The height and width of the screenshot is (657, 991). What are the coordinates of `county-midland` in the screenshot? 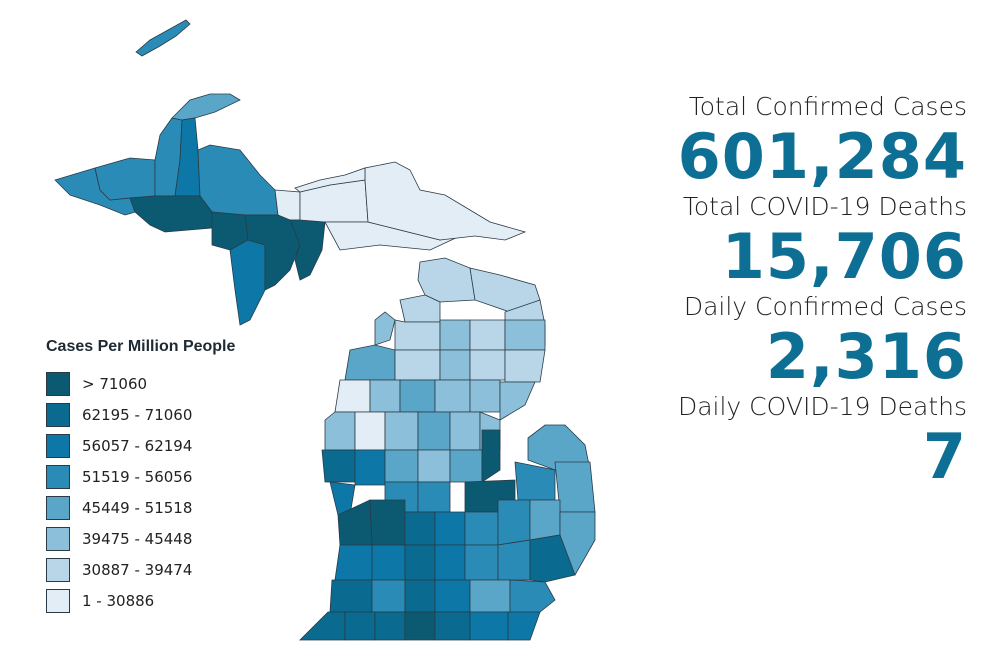 It's located at (466, 466).